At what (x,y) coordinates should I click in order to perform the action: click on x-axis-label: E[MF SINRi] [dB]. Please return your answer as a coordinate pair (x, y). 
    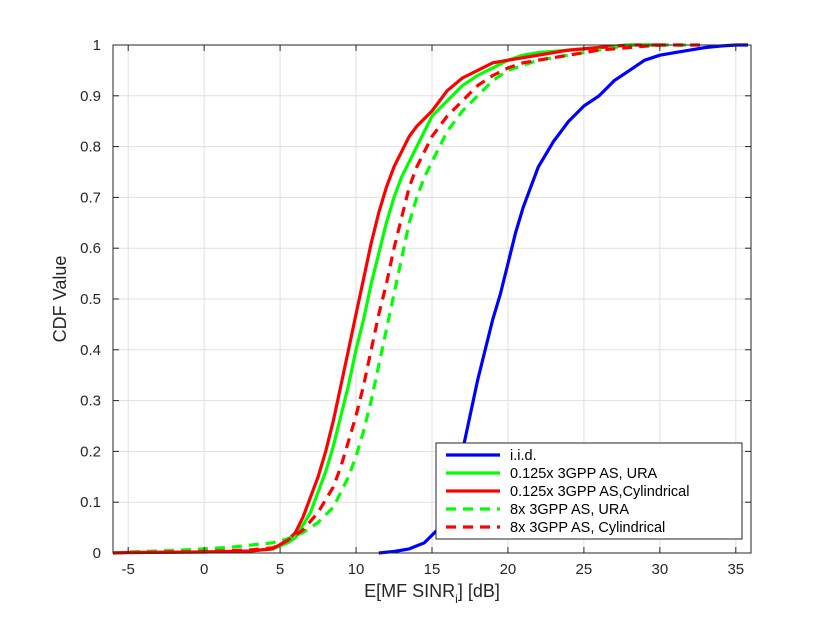
    Looking at the image, I should click on (432, 593).